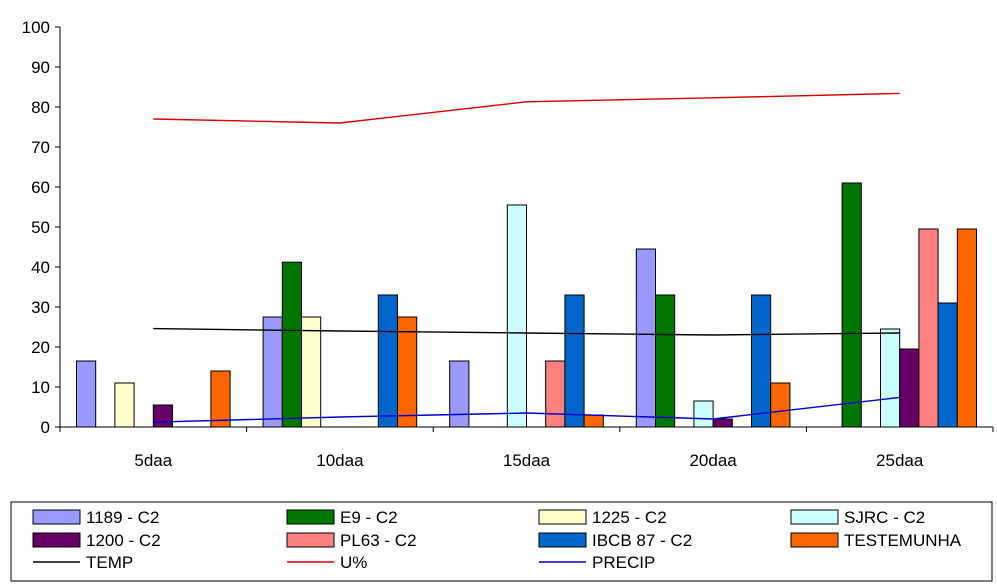 This screenshot has height=586, width=997. Describe the element at coordinates (40, 347) in the screenshot. I see `y-tick-label: 20` at that location.